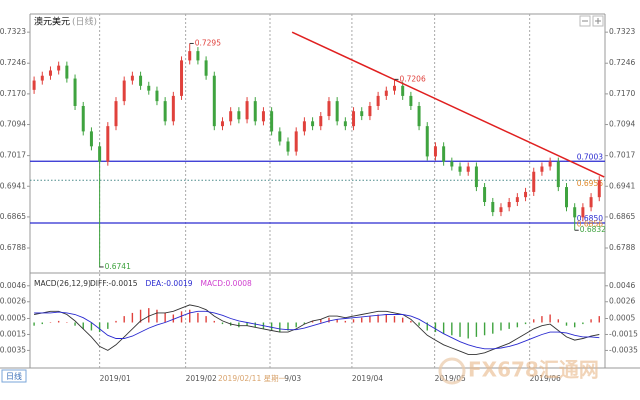  What do you see at coordinates (591, 21) in the screenshot?
I see `zoom-buttons` at bounding box center [591, 21].